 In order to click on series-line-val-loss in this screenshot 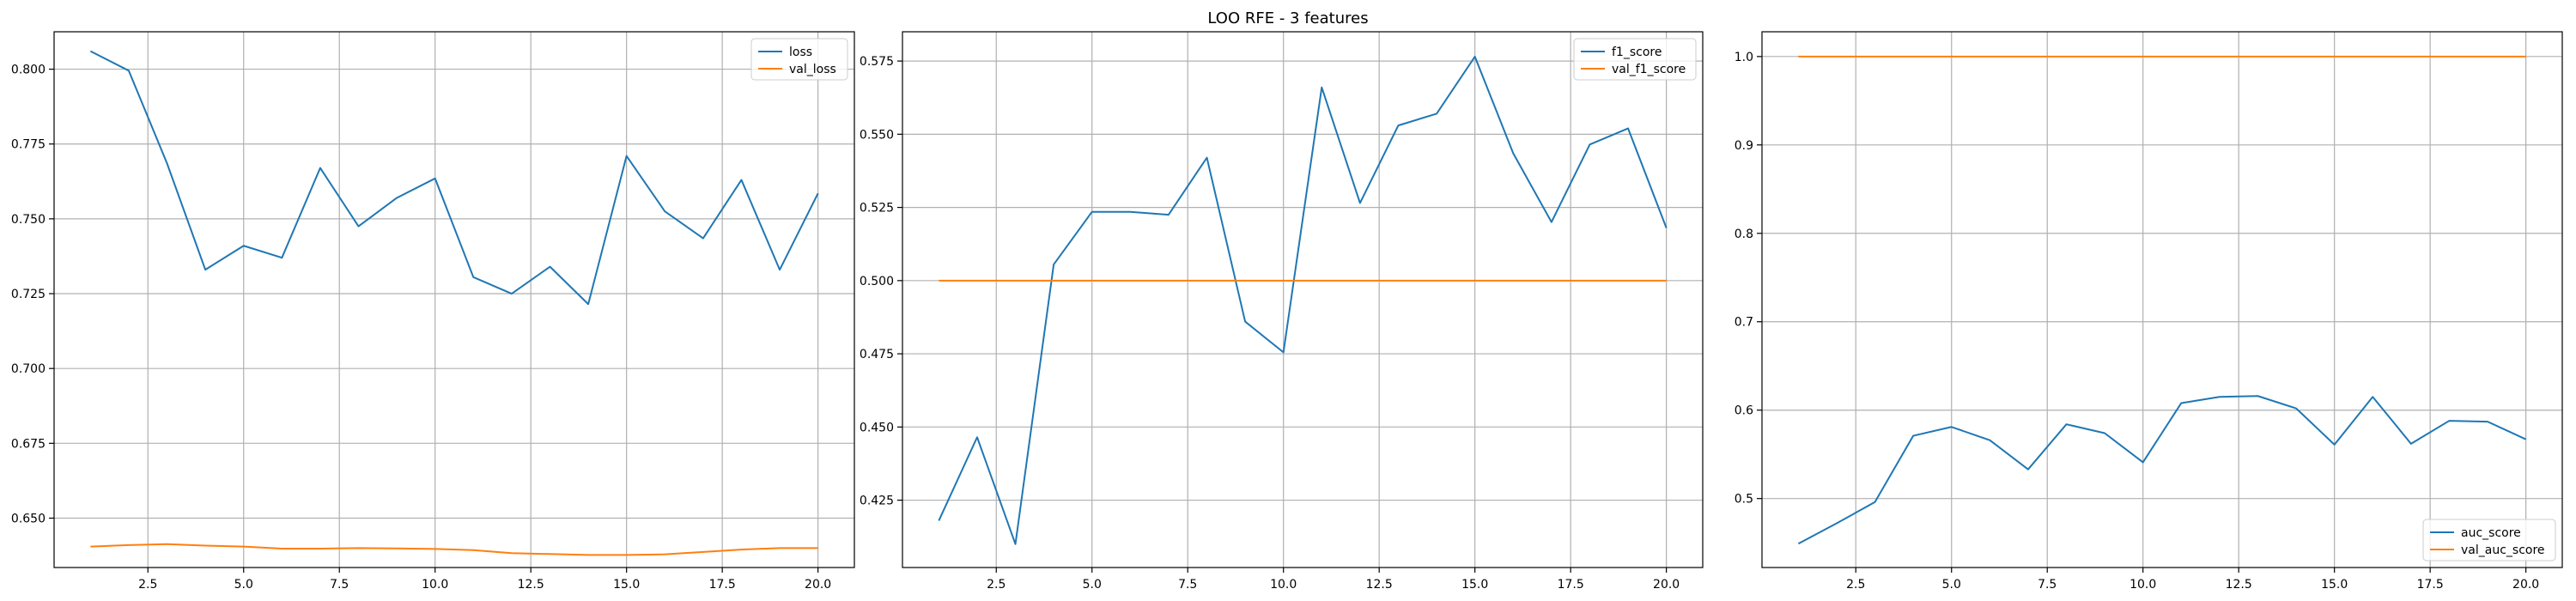, I will do `click(454, 549)`.